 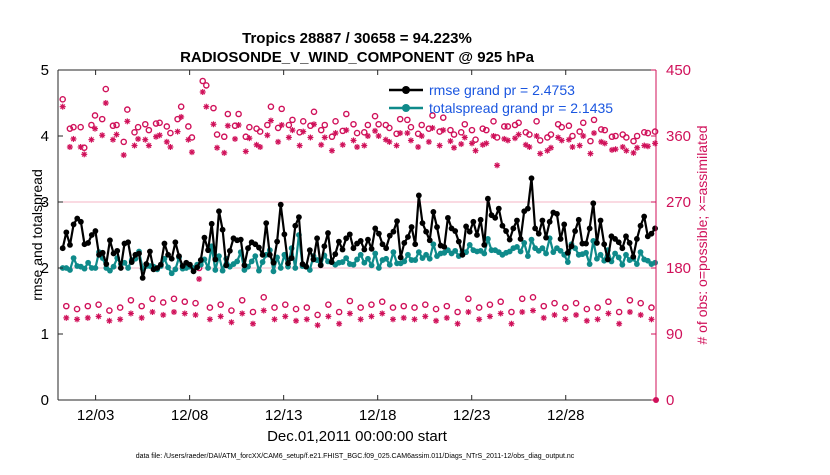 I want to click on legend-totalspread-swatch-marker, so click(x=406, y=108).